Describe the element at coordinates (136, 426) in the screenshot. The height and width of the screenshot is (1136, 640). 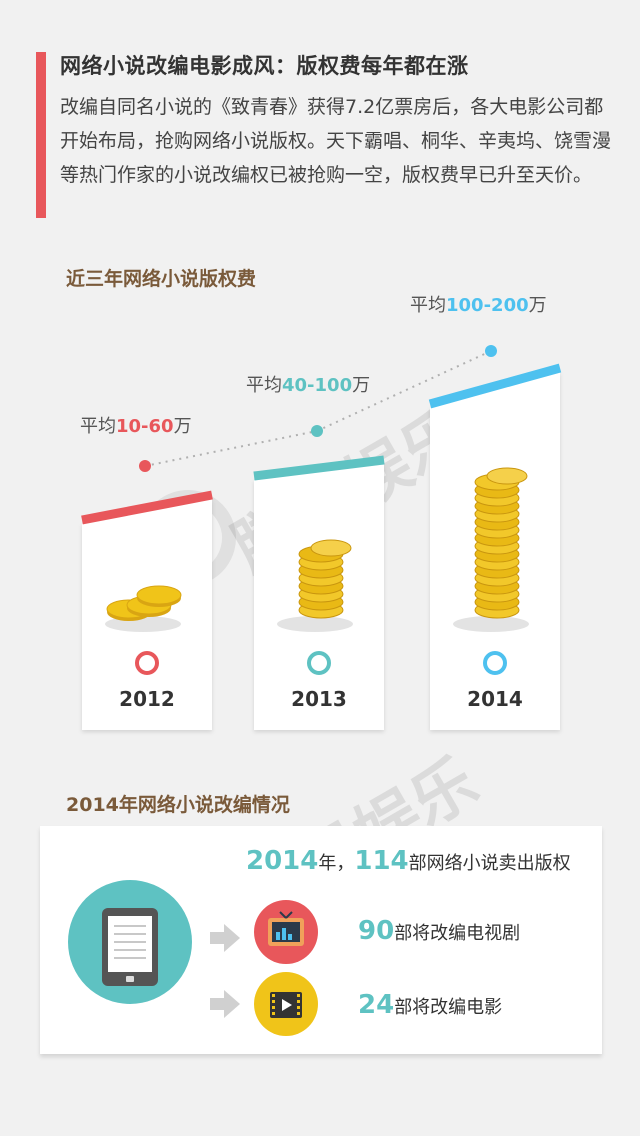
I see `data-label: 平均10-60万` at that location.